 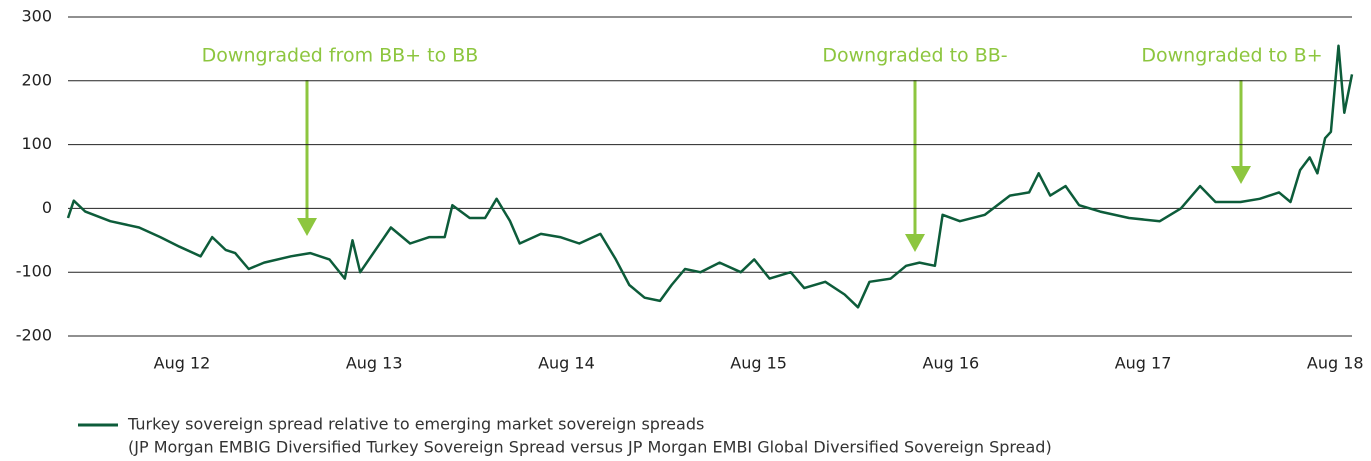 I want to click on x-tick-label: Aug 12, so click(x=182, y=363).